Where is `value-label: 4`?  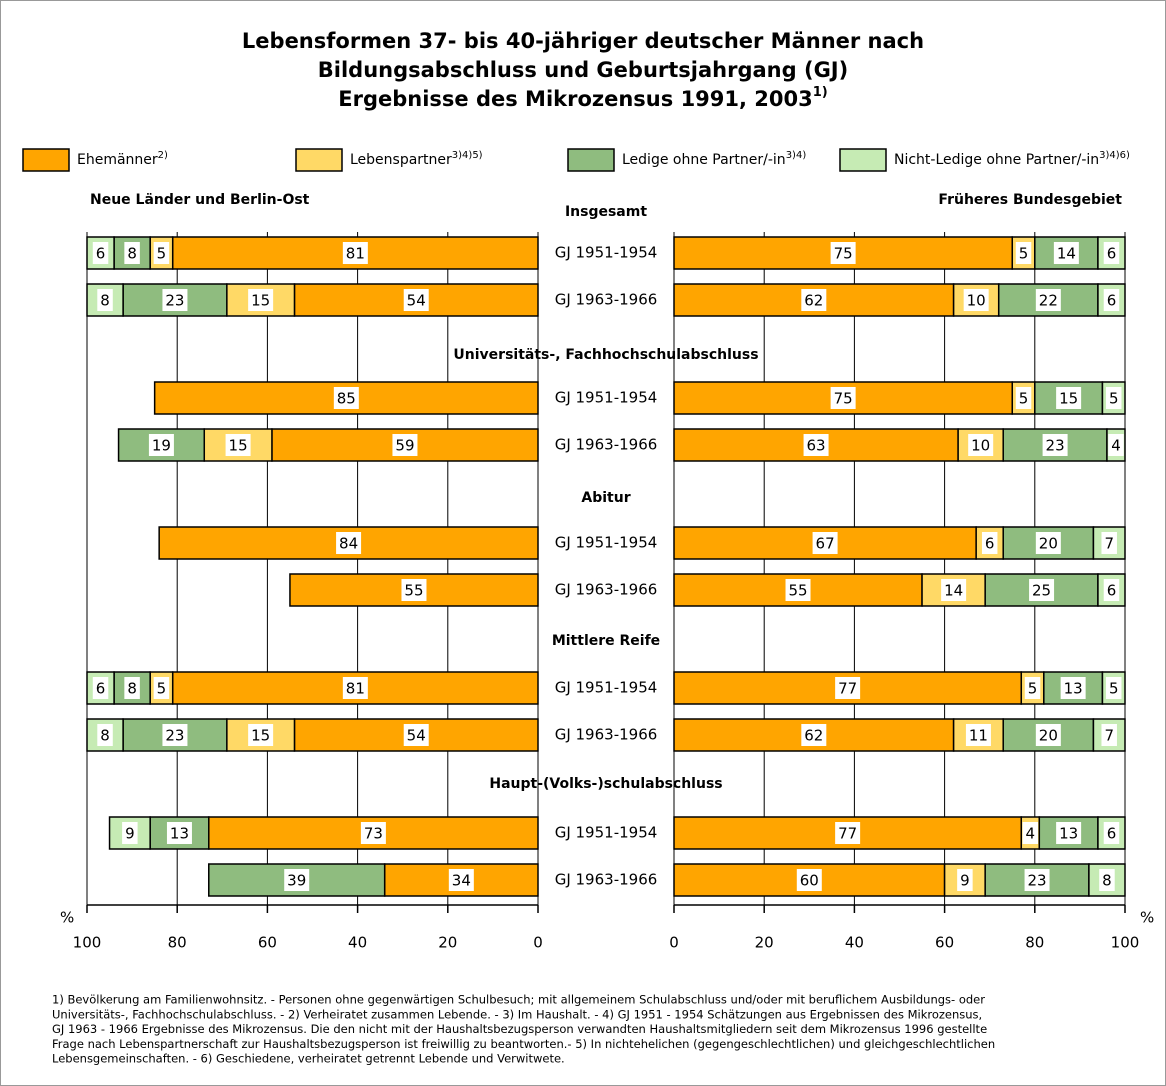
value-label: 4 is located at coordinates (1031, 834).